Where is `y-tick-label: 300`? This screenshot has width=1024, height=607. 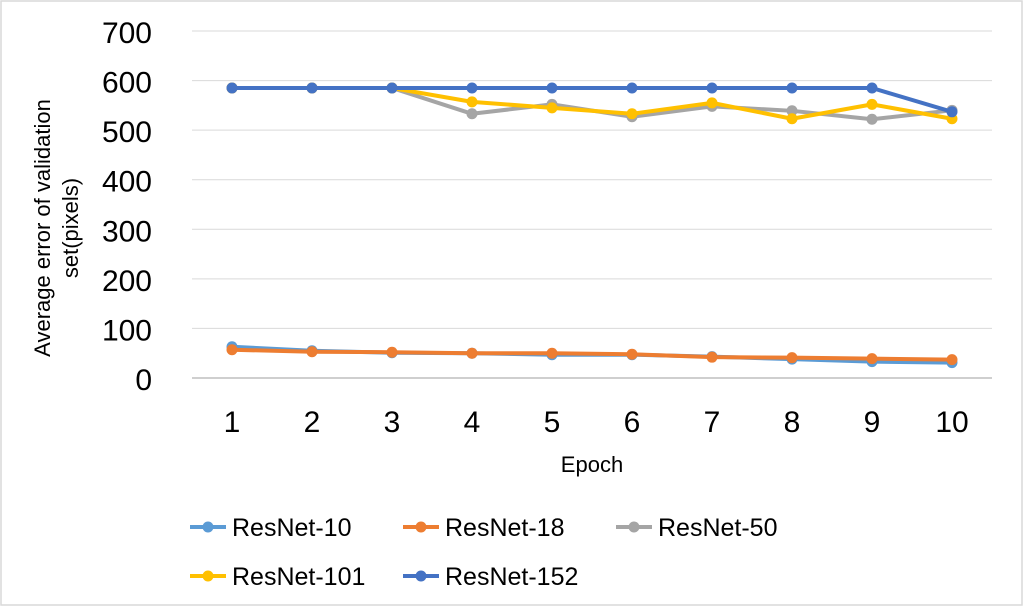 y-tick-label: 300 is located at coordinates (127, 231).